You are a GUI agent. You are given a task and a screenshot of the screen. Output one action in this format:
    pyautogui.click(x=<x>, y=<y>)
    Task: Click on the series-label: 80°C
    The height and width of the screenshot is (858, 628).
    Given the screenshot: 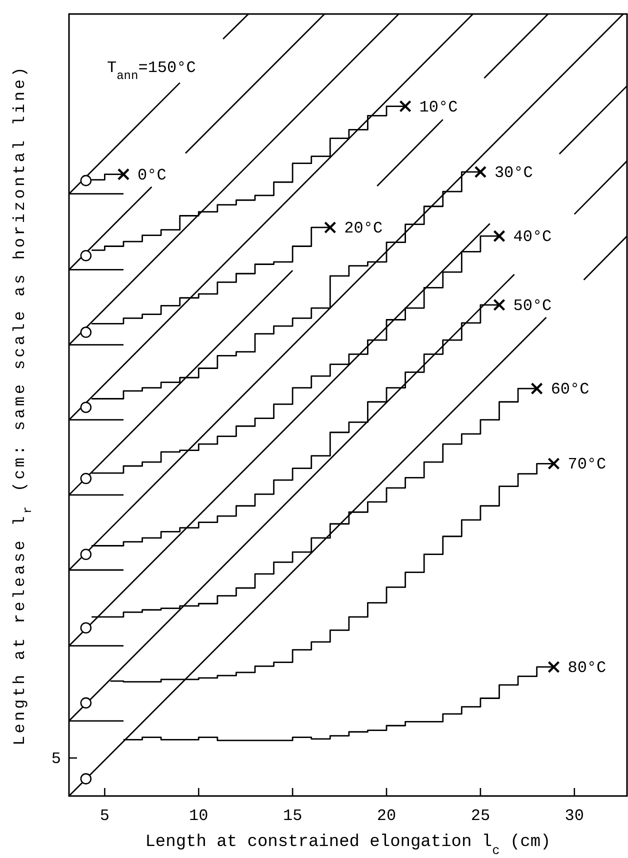 What is the action you would take?
    pyautogui.click(x=587, y=667)
    